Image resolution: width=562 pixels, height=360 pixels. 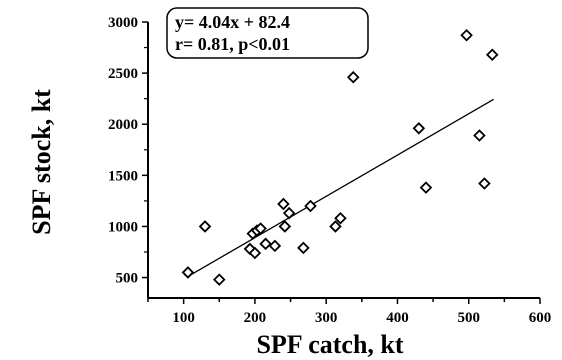 I want to click on y-tick-label: 3000, so click(x=123, y=23).